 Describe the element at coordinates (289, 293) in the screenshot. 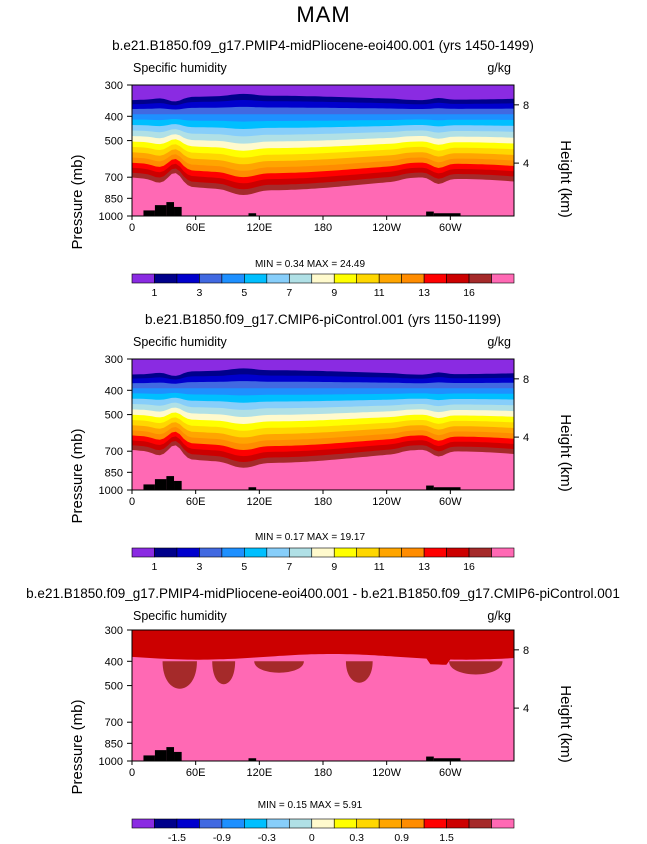

I see `colorbar-label: 7` at that location.